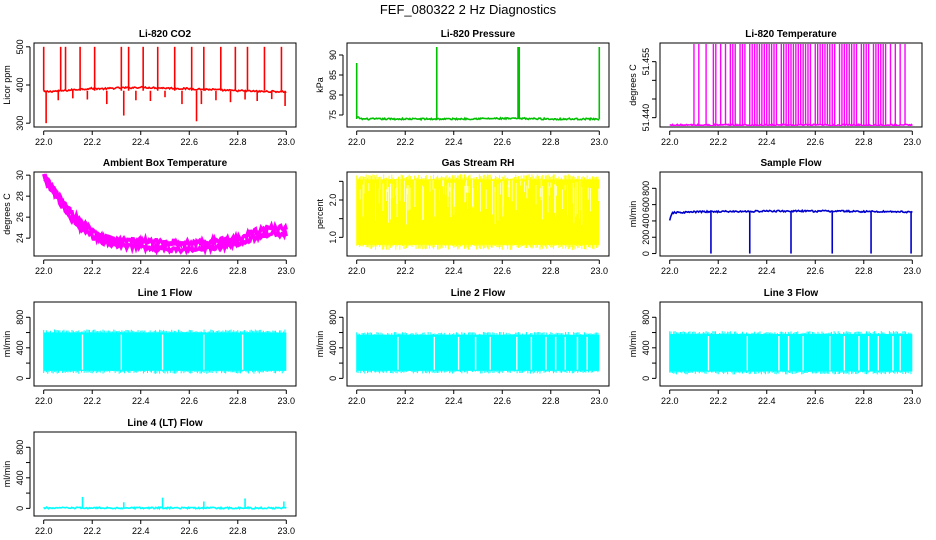  Describe the element at coordinates (333, 55) in the screenshot. I see `y-tick-label: 90` at that location.